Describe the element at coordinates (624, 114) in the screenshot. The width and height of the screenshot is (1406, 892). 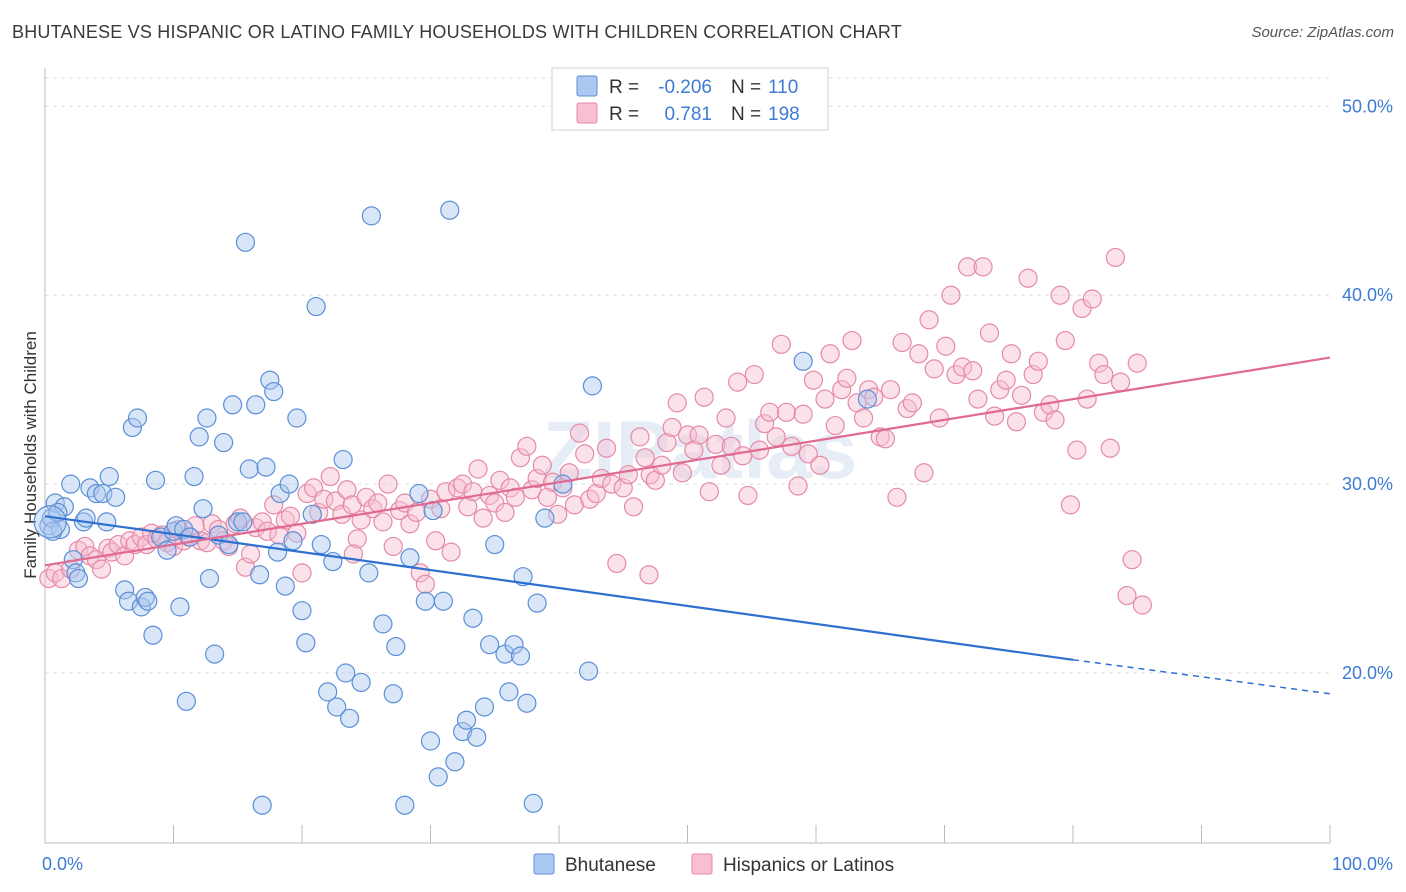
I see `legend-r-label-2: R =` at that location.